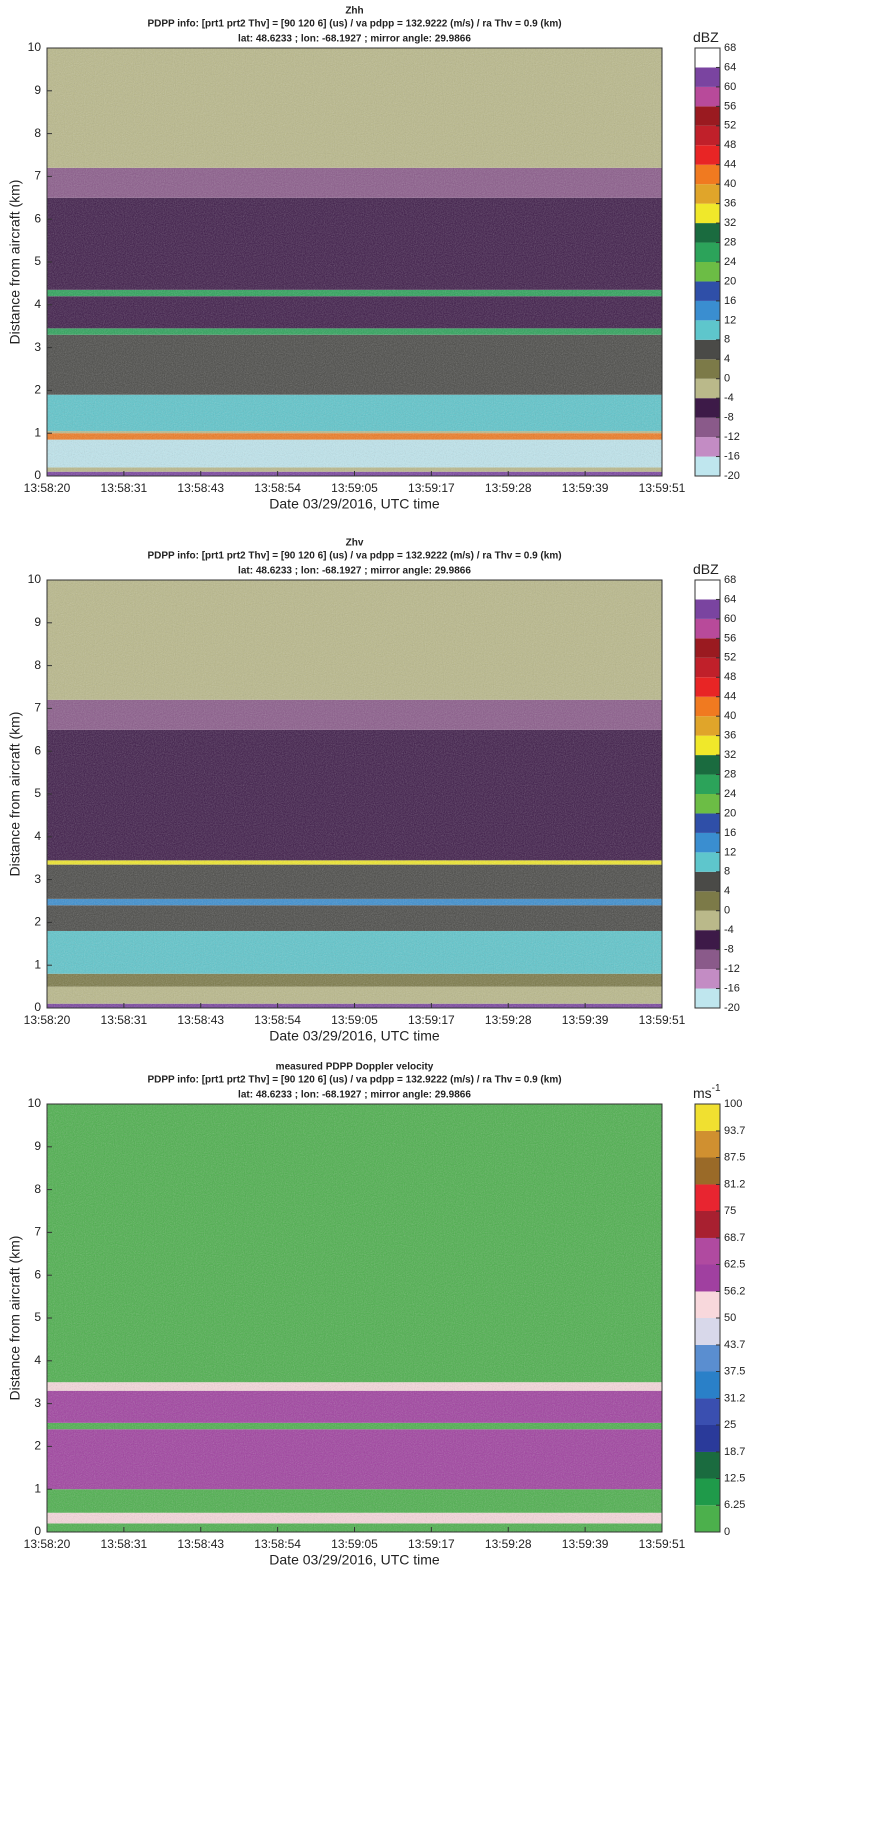  Describe the element at coordinates (277, 488) in the screenshot. I see `x-tick-label: 13:58:54` at that location.